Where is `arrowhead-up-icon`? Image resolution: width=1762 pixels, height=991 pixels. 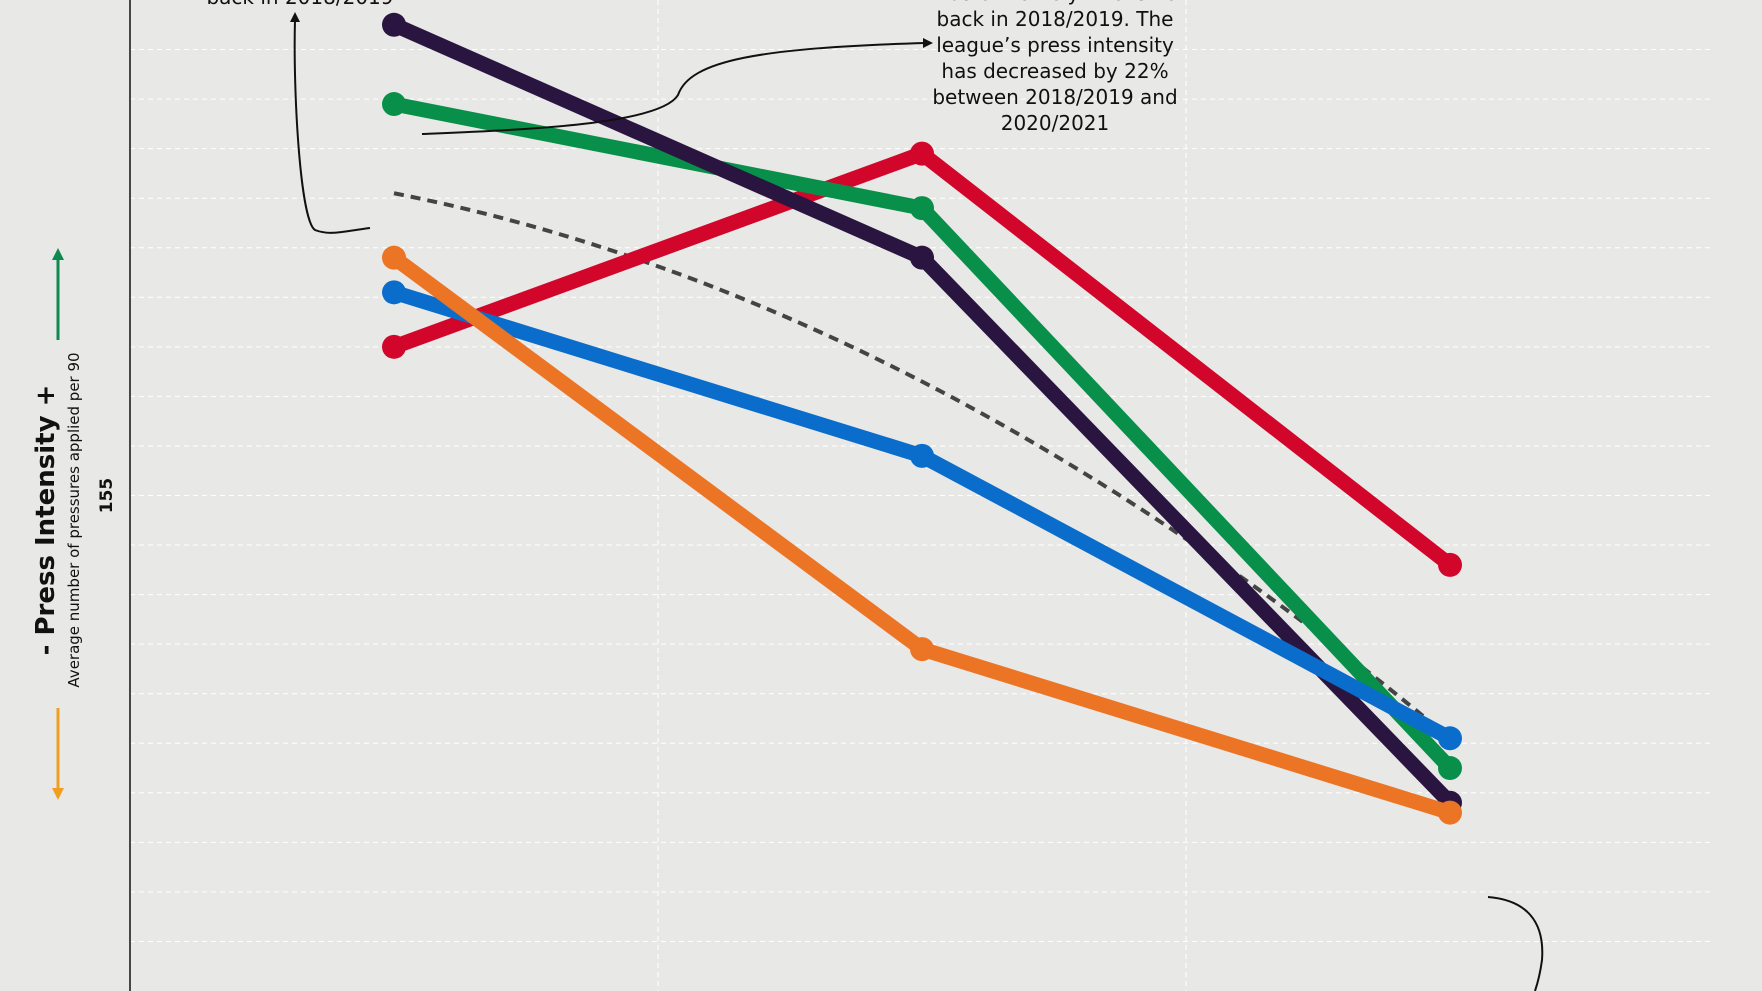
arrowhead-up-icon is located at coordinates (295, 17).